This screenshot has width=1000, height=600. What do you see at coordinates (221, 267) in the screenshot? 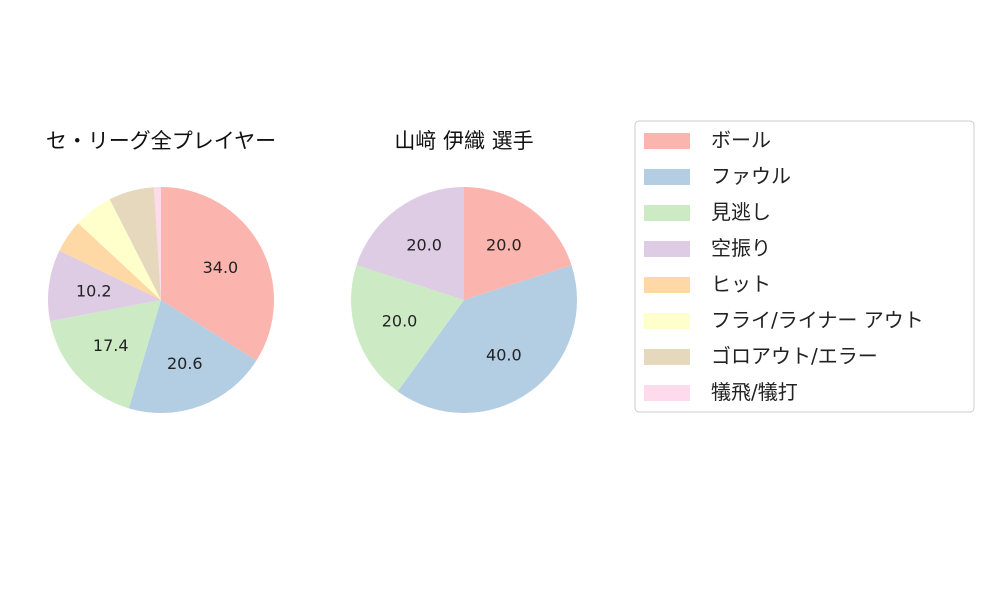
I see `pie-value-label-league-0: 34.0` at bounding box center [221, 267].